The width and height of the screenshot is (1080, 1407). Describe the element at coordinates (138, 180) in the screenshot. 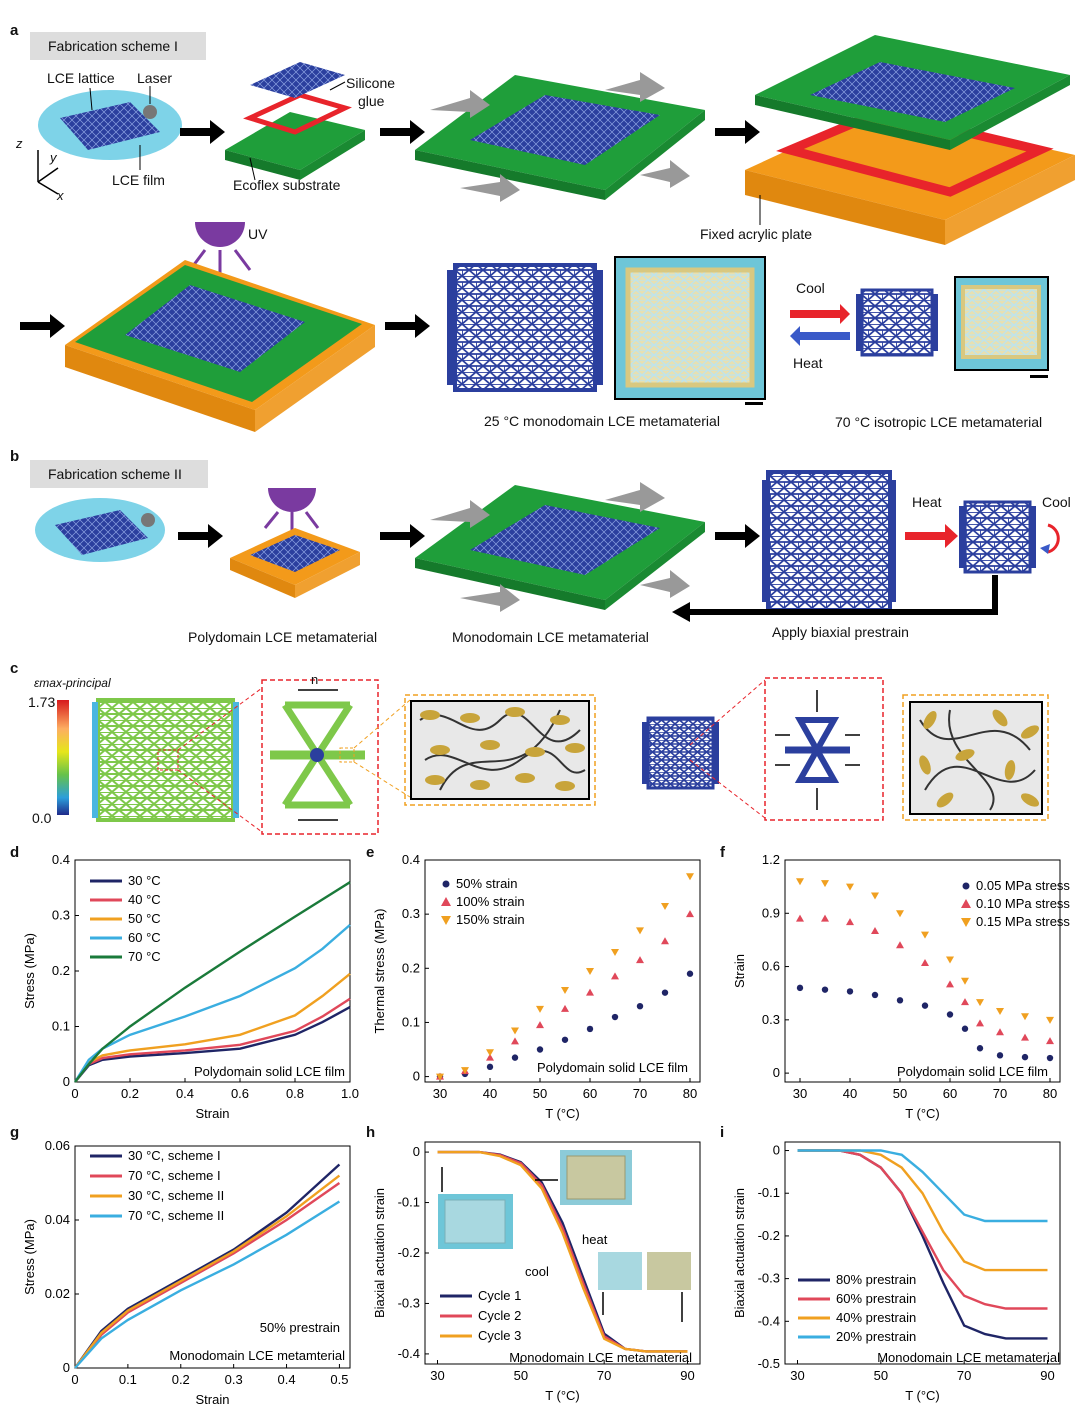

I see `lce-film-label: LCE film` at that location.